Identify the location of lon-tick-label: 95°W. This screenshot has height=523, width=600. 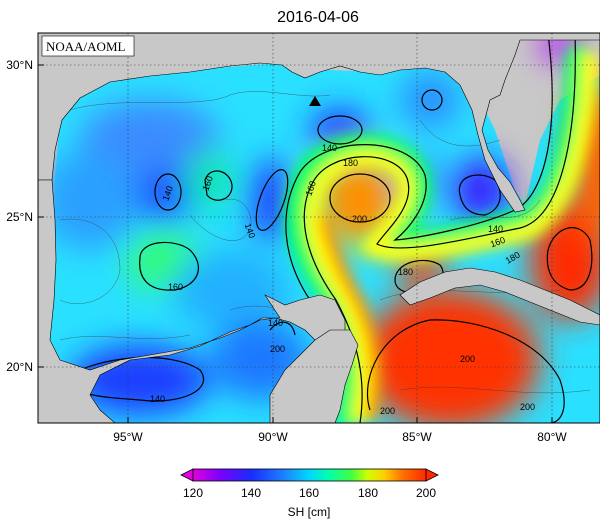
(128, 437).